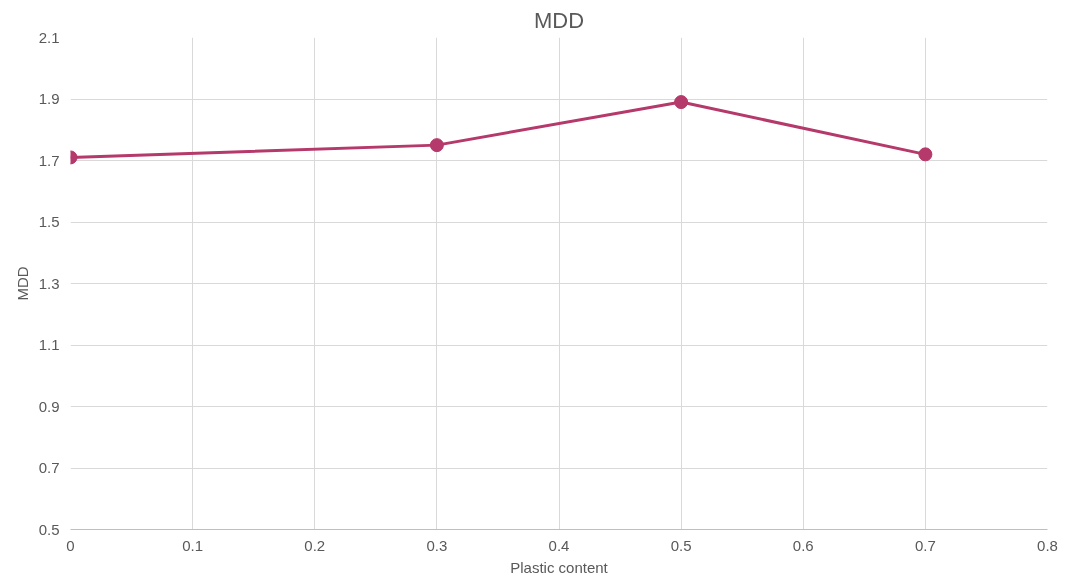 The width and height of the screenshot is (1081, 578). What do you see at coordinates (559, 20) in the screenshot?
I see `chart-title: MDD` at bounding box center [559, 20].